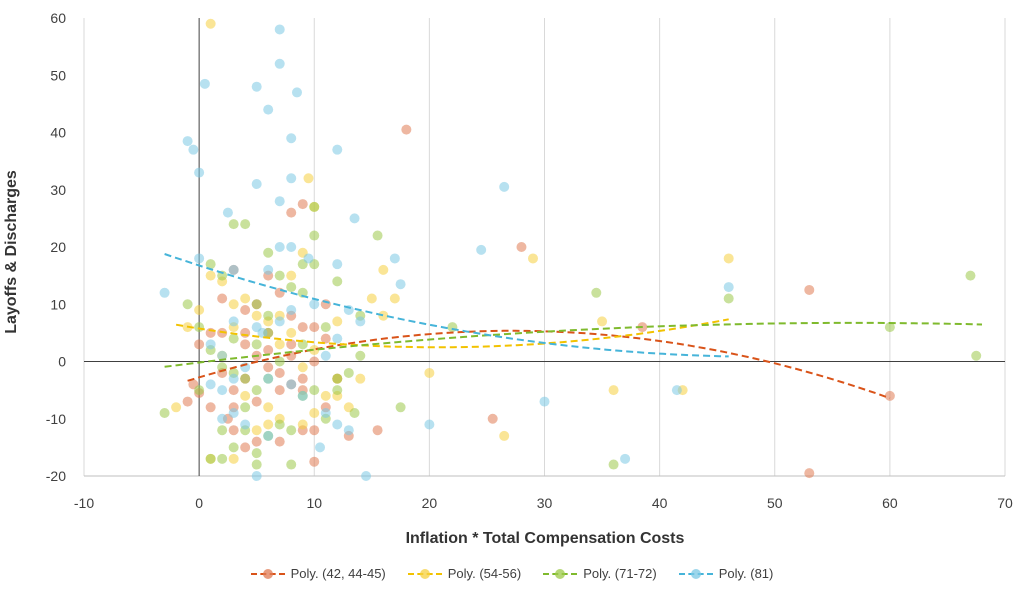  I want to click on y-axis-title: Layoffs & Discharges, so click(11, 252).